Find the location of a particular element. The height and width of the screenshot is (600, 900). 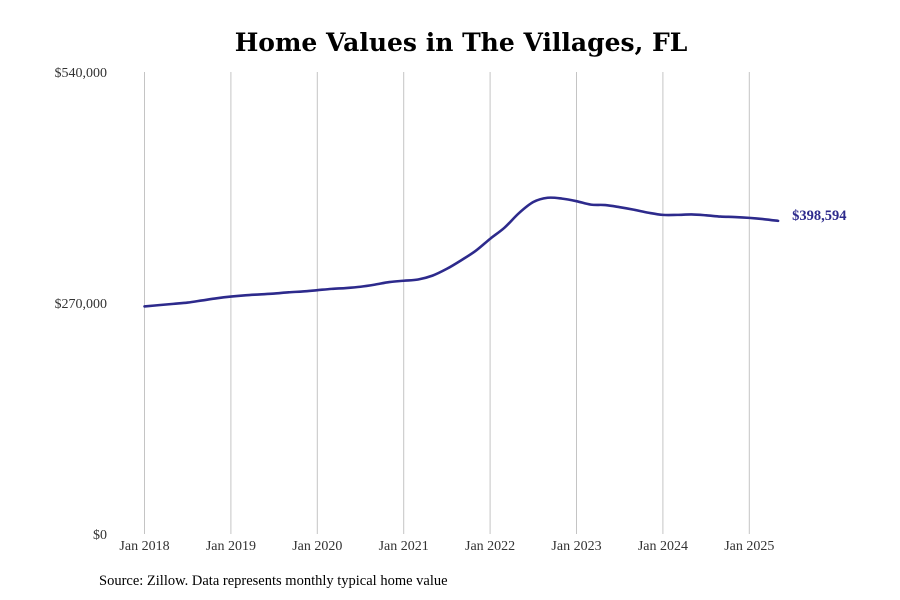

y-tick-label: $0 is located at coordinates (100, 535).